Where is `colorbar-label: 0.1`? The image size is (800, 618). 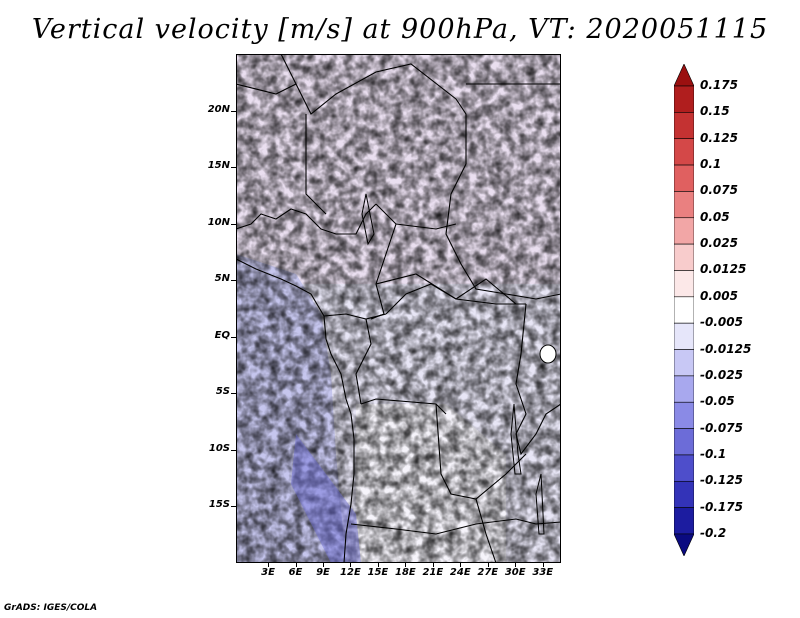
colorbar-label: 0.1 is located at coordinates (711, 164).